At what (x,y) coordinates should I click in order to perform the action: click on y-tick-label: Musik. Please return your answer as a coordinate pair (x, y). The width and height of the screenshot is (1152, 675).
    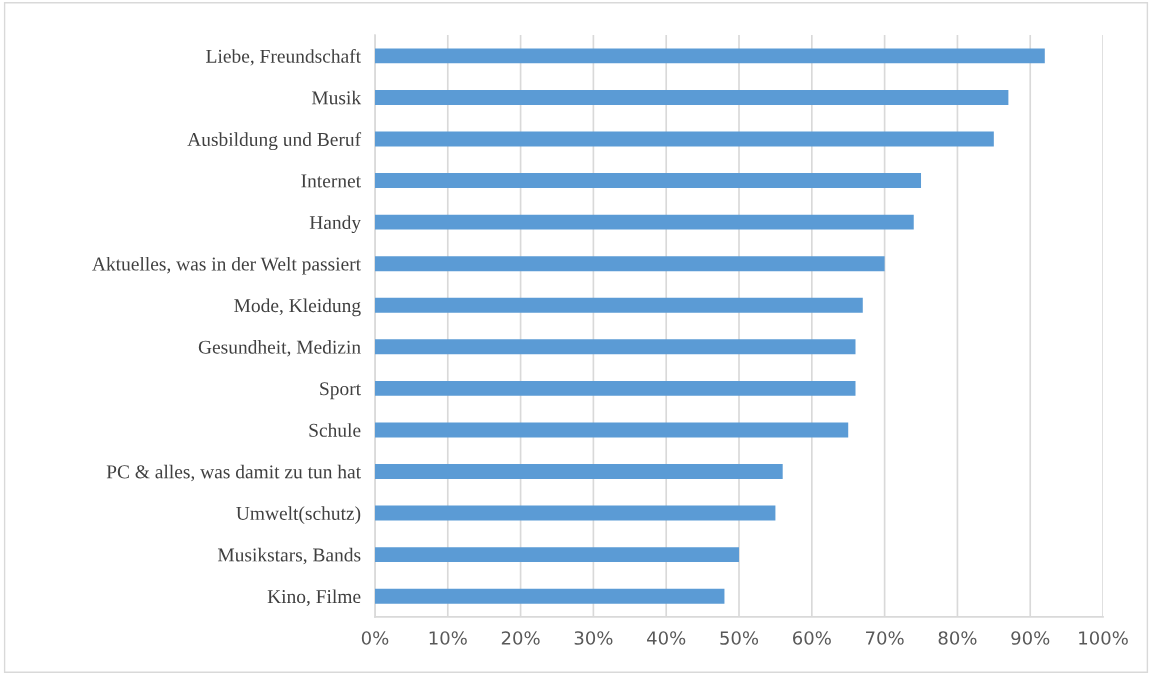
    Looking at the image, I should click on (336, 97).